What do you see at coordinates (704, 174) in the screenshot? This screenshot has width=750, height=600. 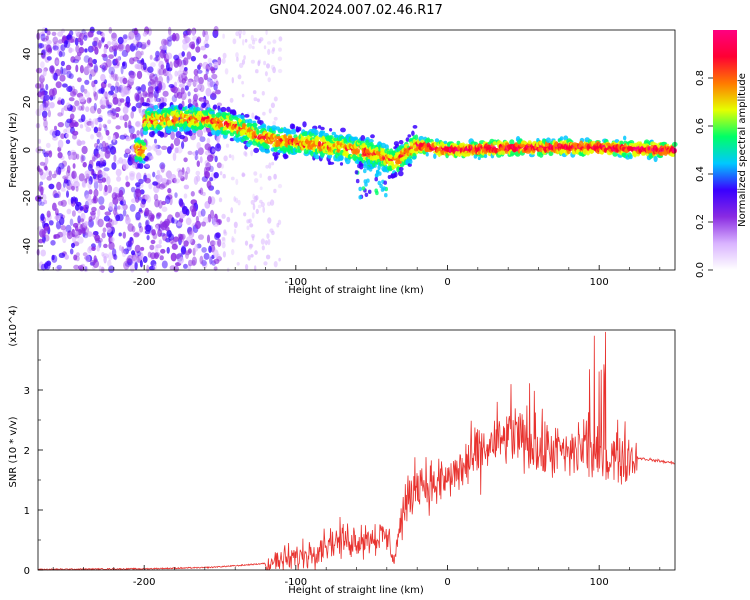 I see `colorbar-ticks: 0.0 0.2 0.4 0.6 0.8` at bounding box center [704, 174].